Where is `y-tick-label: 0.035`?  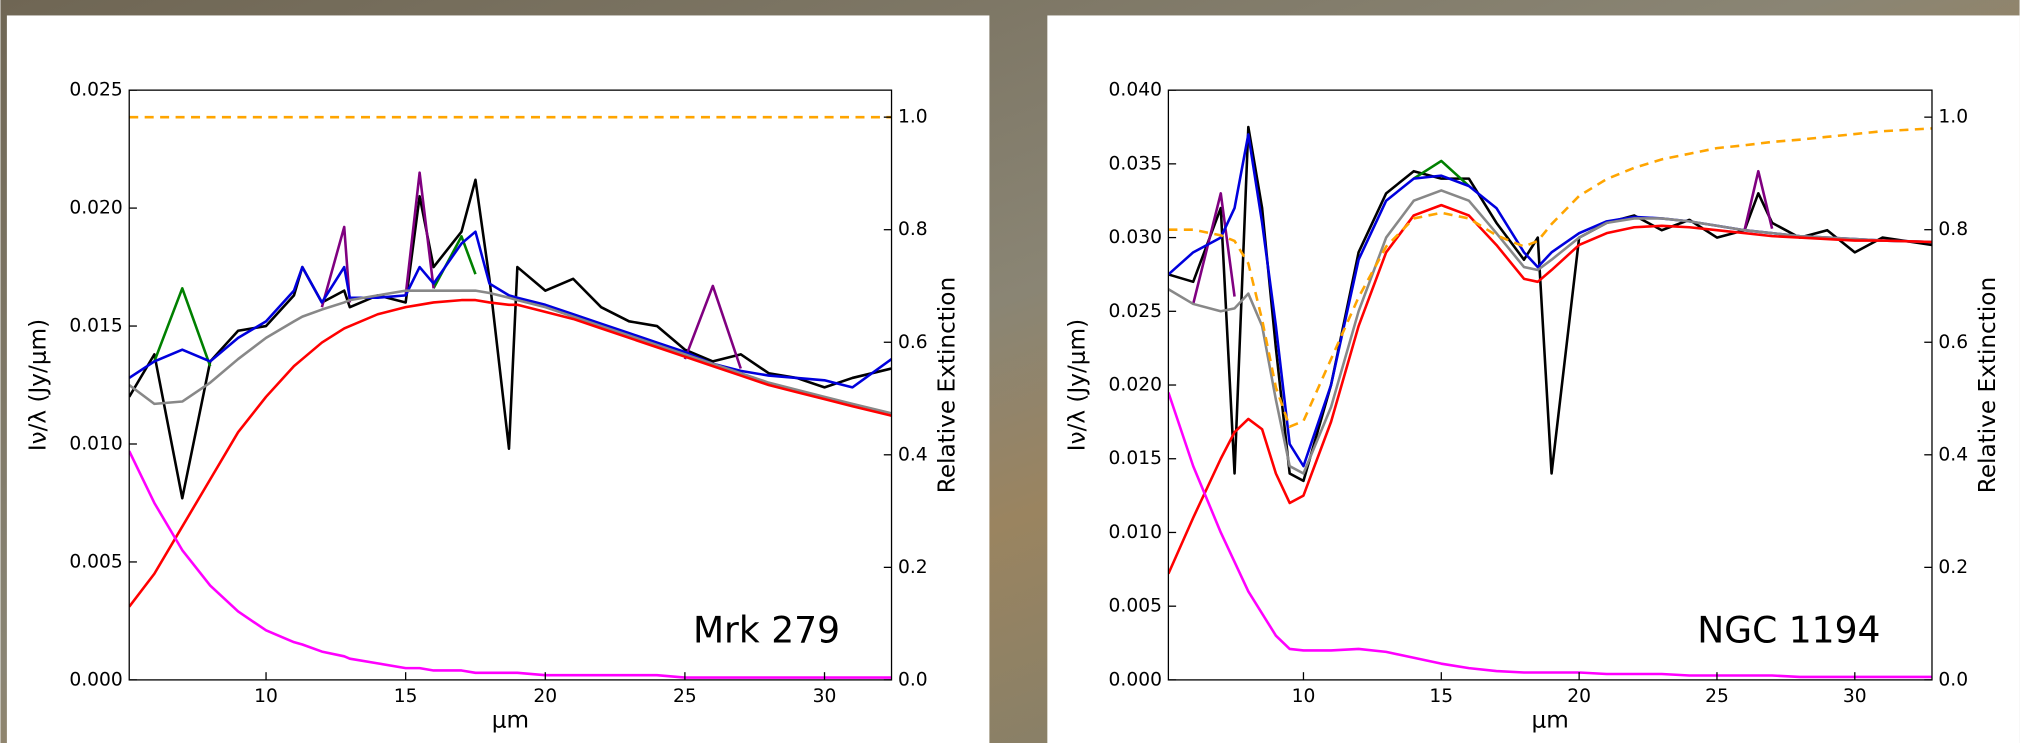 y-tick-label: 0.035 is located at coordinates (1135, 163).